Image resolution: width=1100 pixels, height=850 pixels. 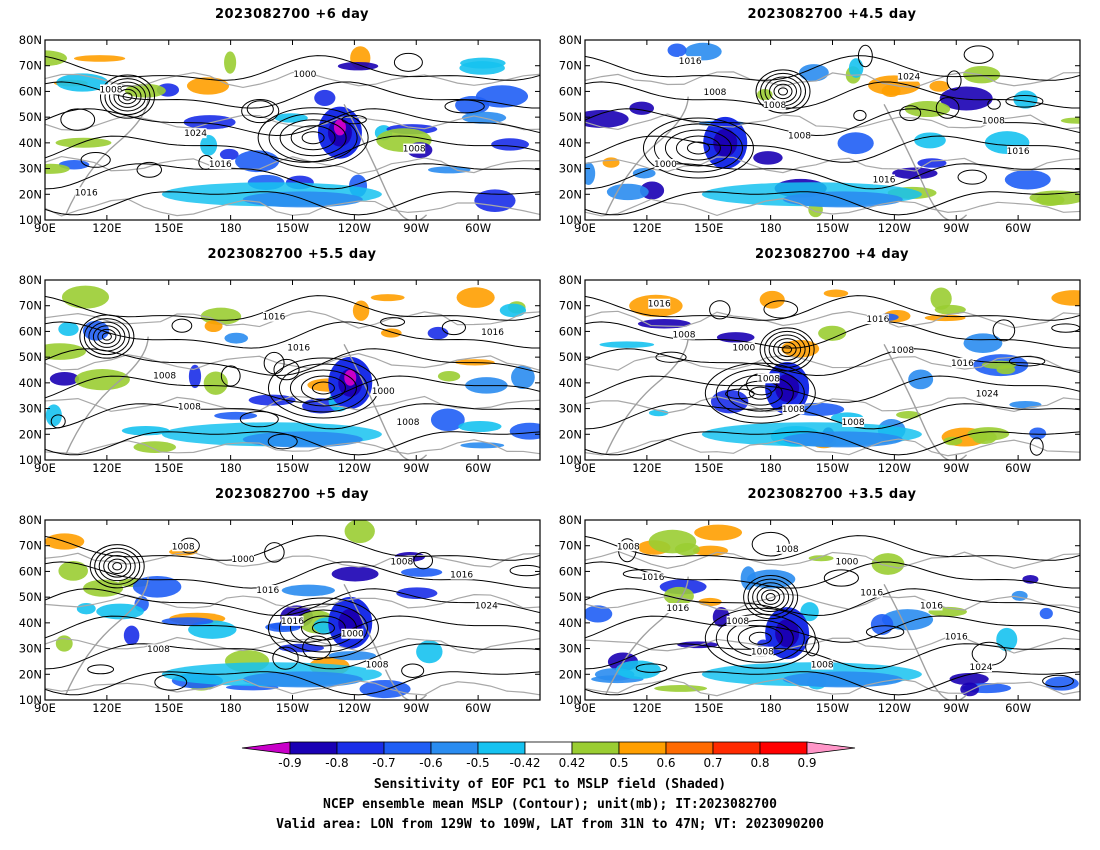 I want to click on colorbar-label: -0.5, so click(x=477, y=763).